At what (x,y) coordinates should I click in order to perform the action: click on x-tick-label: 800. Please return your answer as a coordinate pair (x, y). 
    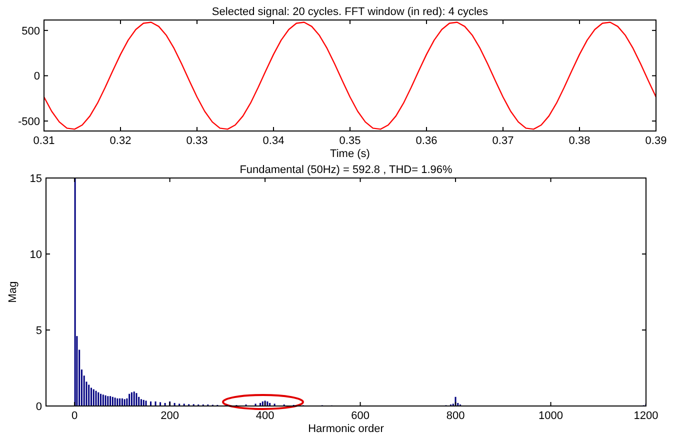
    Looking at the image, I should click on (455, 416).